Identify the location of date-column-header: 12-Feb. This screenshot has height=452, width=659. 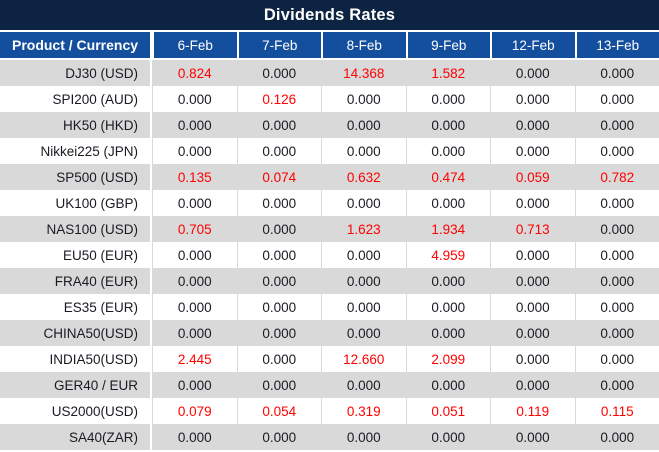
(532, 45).